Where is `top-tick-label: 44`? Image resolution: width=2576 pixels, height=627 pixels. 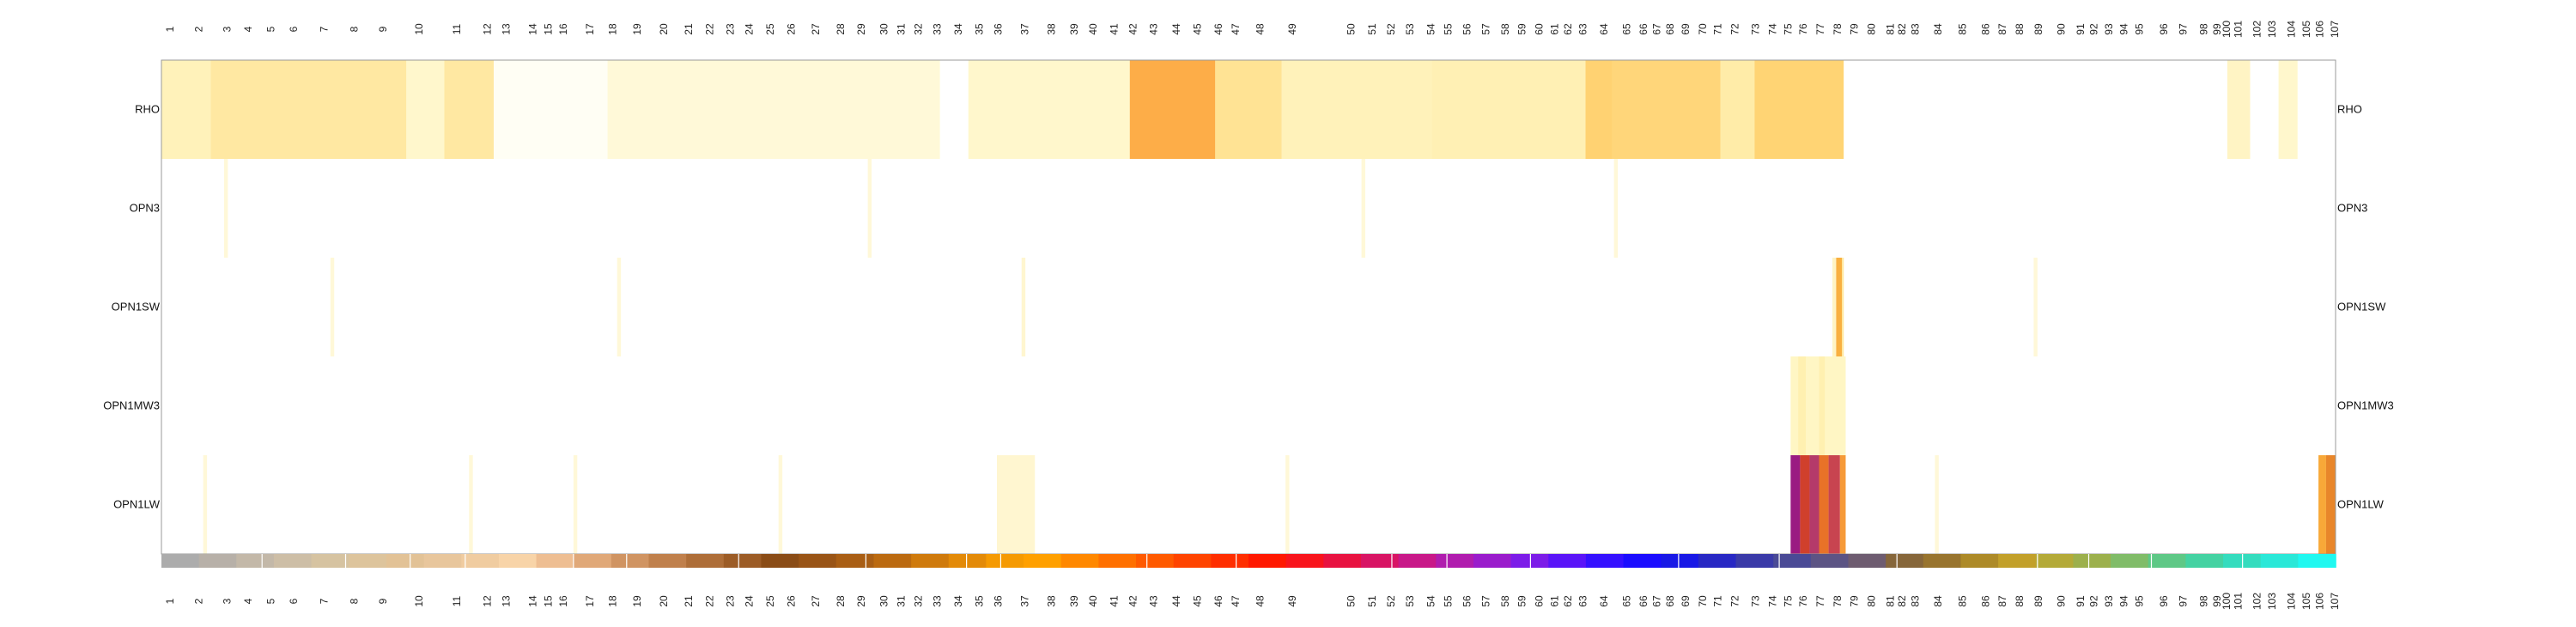 top-tick-label: 44 is located at coordinates (1176, 29).